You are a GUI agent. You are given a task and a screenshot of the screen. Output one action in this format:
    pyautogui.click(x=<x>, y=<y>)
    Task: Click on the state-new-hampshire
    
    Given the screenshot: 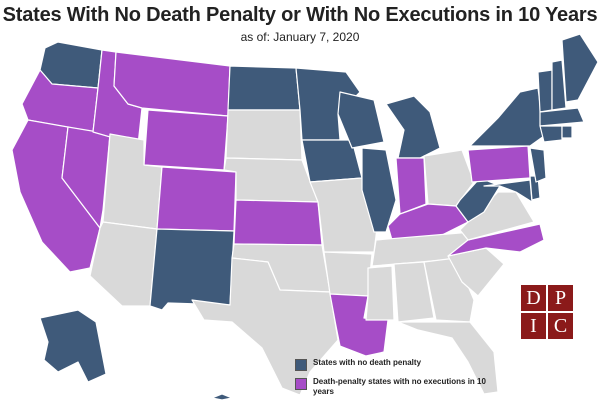 What is the action you would take?
    pyautogui.click(x=559, y=85)
    